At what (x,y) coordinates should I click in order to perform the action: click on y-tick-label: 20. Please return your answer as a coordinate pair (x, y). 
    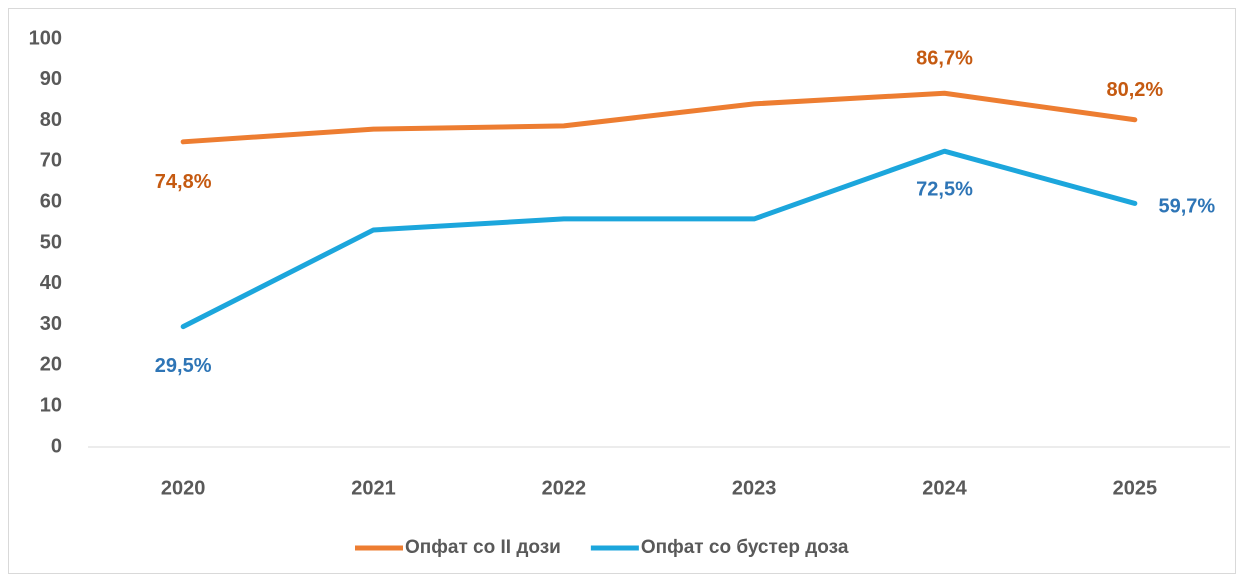
    Looking at the image, I should click on (51, 365).